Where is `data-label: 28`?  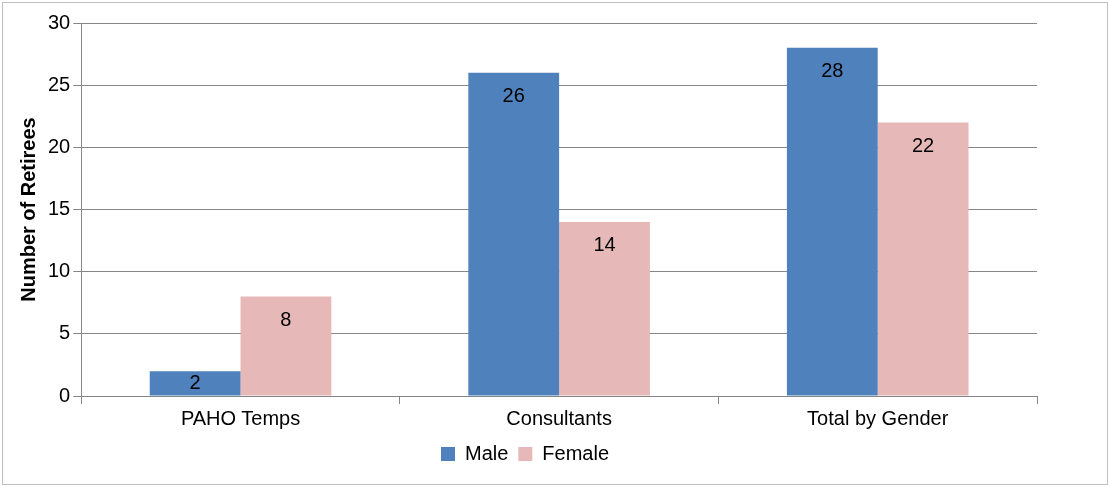
data-label: 28 is located at coordinates (832, 70).